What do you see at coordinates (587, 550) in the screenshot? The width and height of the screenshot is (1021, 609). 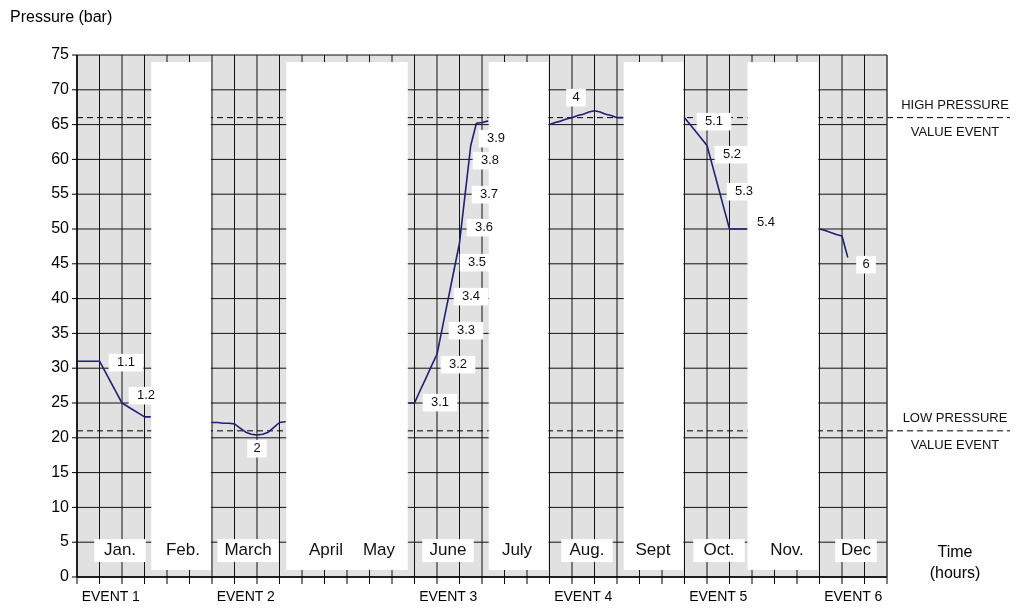 I see `annotation: Aug.` at bounding box center [587, 550].